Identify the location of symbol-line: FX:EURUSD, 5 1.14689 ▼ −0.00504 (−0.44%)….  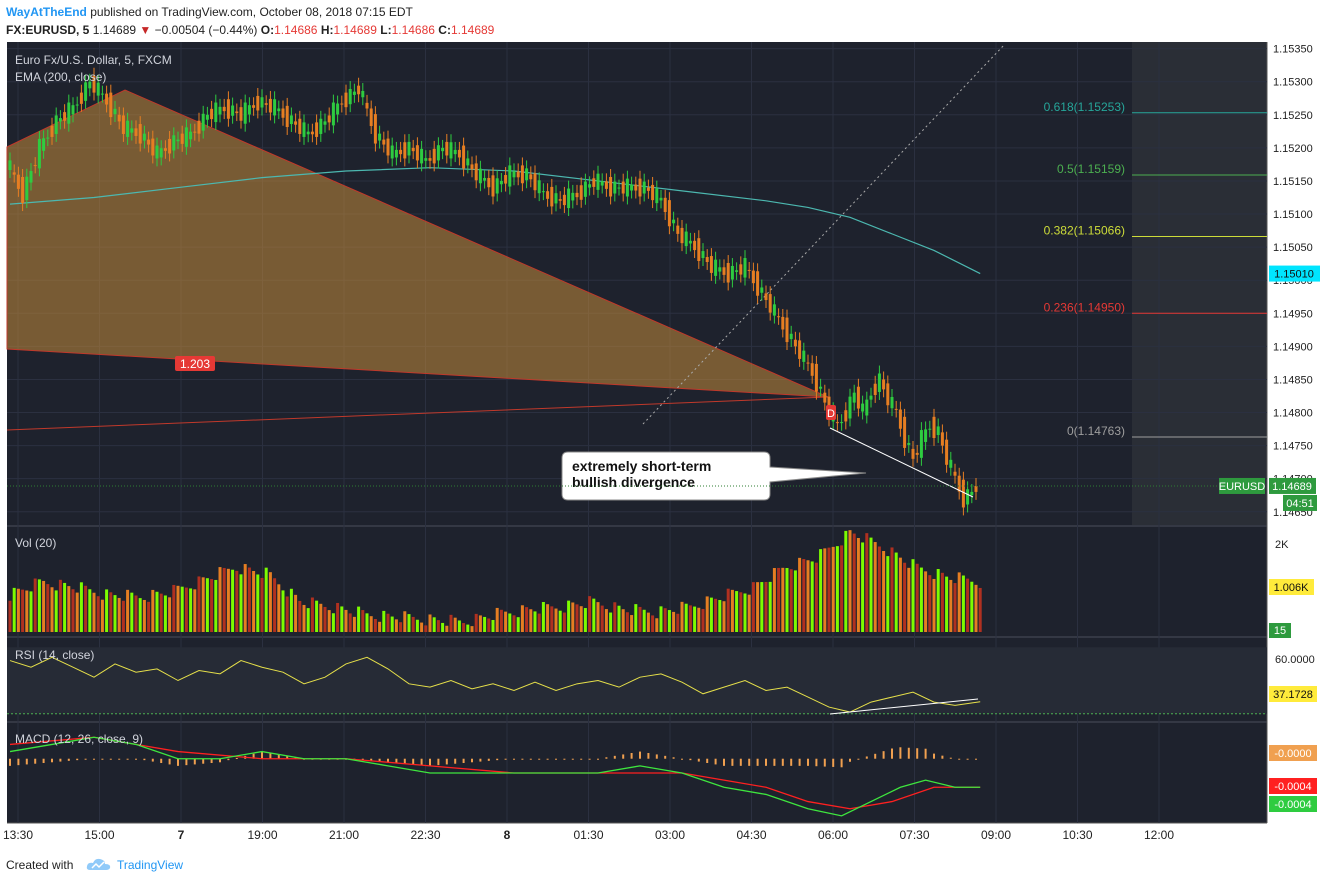
(250, 30).